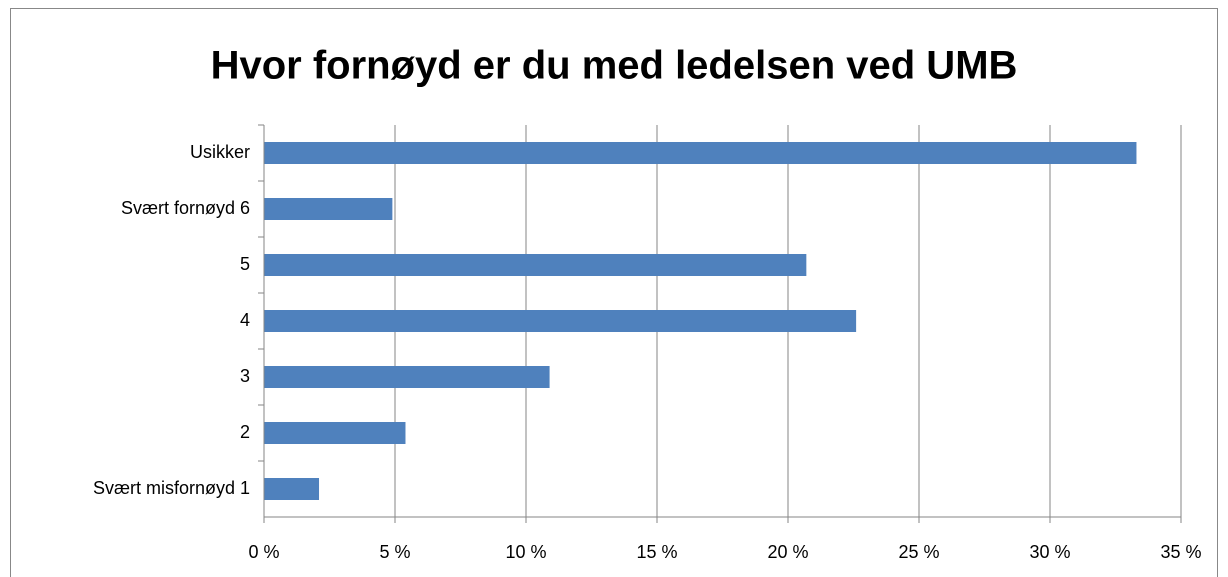  I want to click on y-tick-label: 4, so click(245, 320).